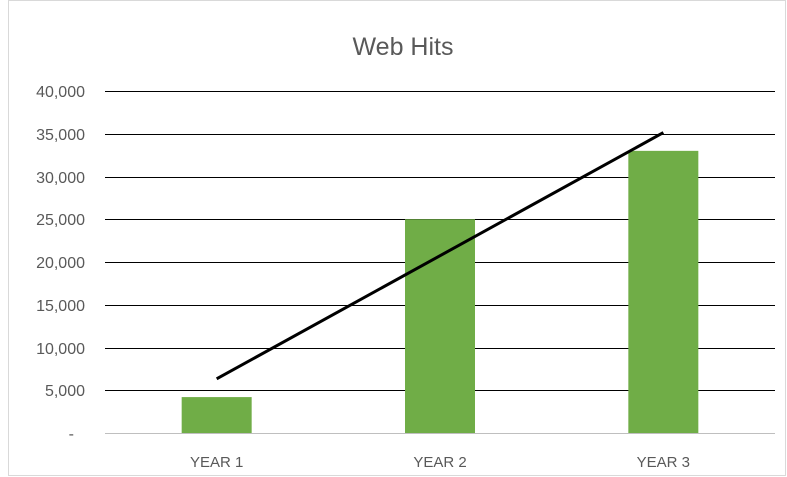 The width and height of the screenshot is (787, 477). What do you see at coordinates (60, 349) in the screenshot?
I see `y-tick-label-10000: 10,000` at bounding box center [60, 349].